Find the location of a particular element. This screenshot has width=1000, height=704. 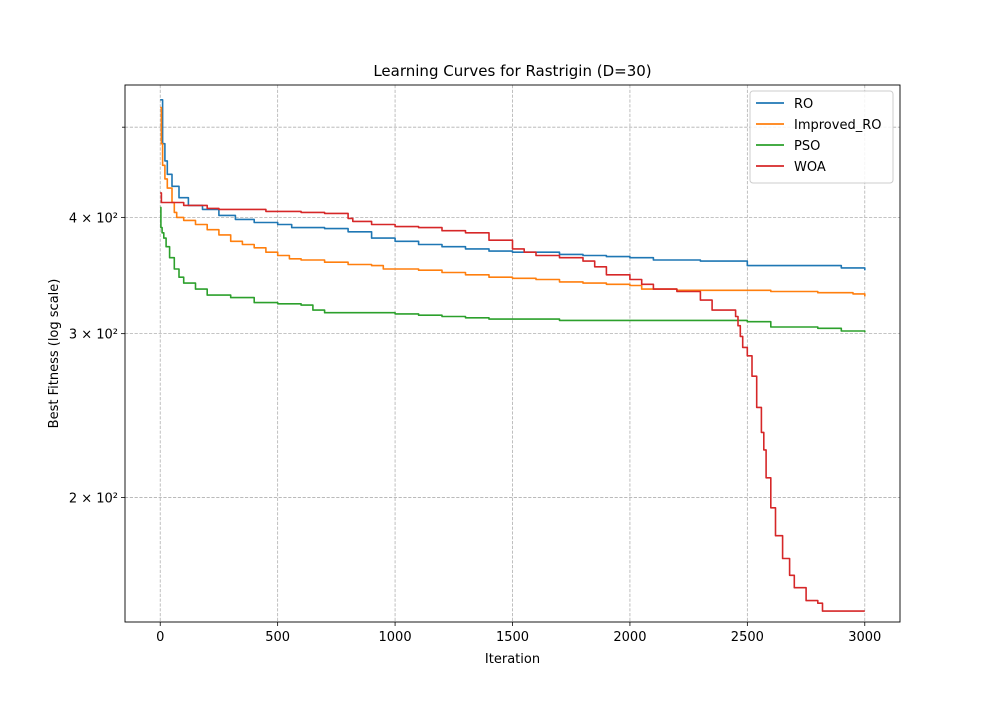

chart-title: Learning Curves for Rastrigin (D=30) is located at coordinates (512, 71).